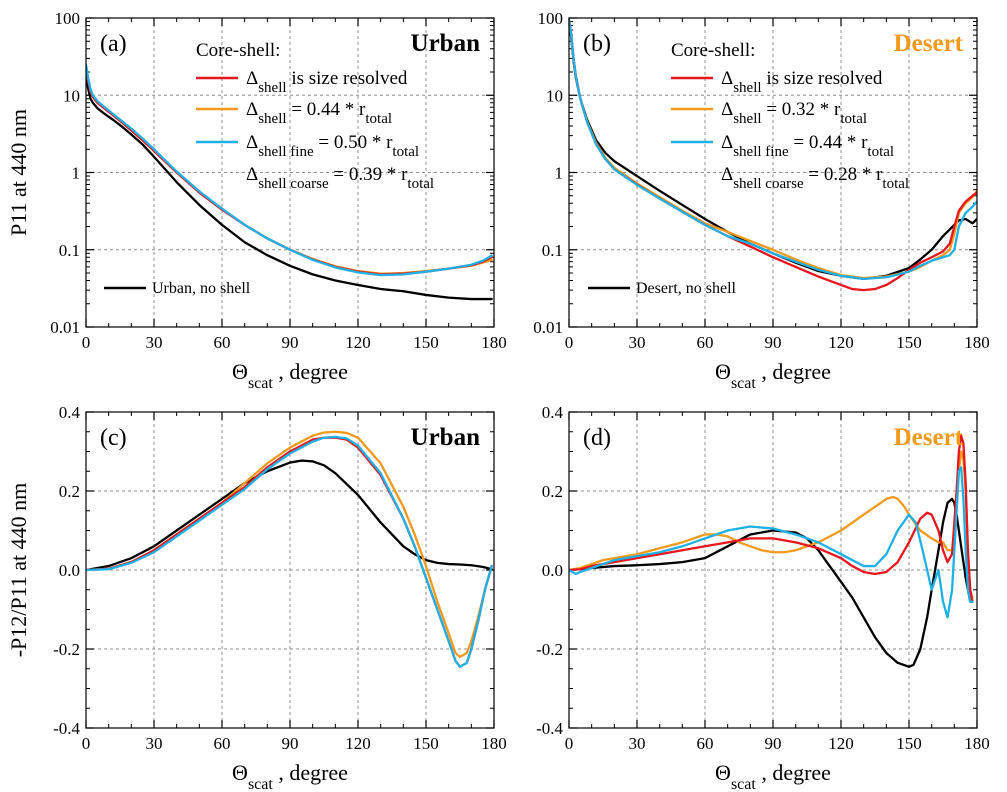 This screenshot has width=1007, height=792. Describe the element at coordinates (686, 288) in the screenshot. I see `legend-noshell: Desert, no shell` at that location.